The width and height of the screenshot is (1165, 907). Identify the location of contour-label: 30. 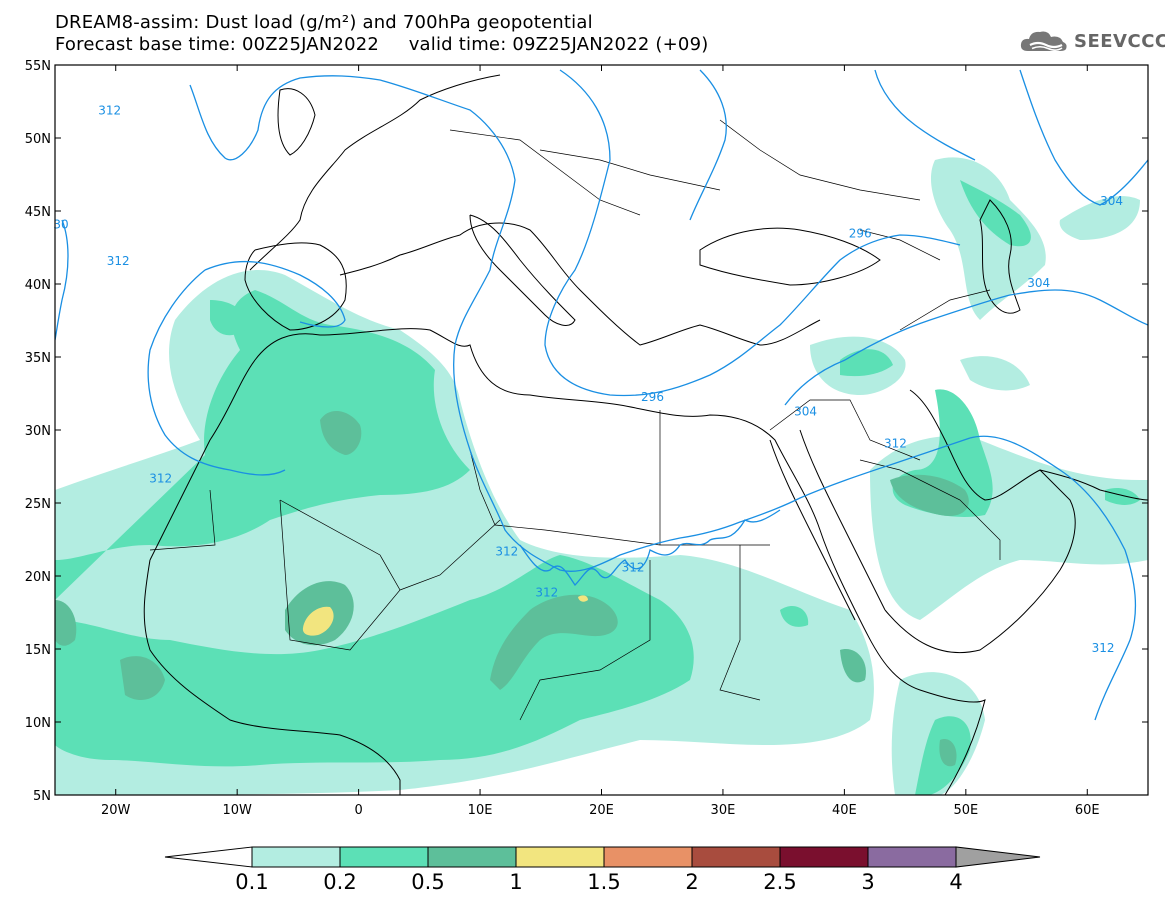
(60, 225).